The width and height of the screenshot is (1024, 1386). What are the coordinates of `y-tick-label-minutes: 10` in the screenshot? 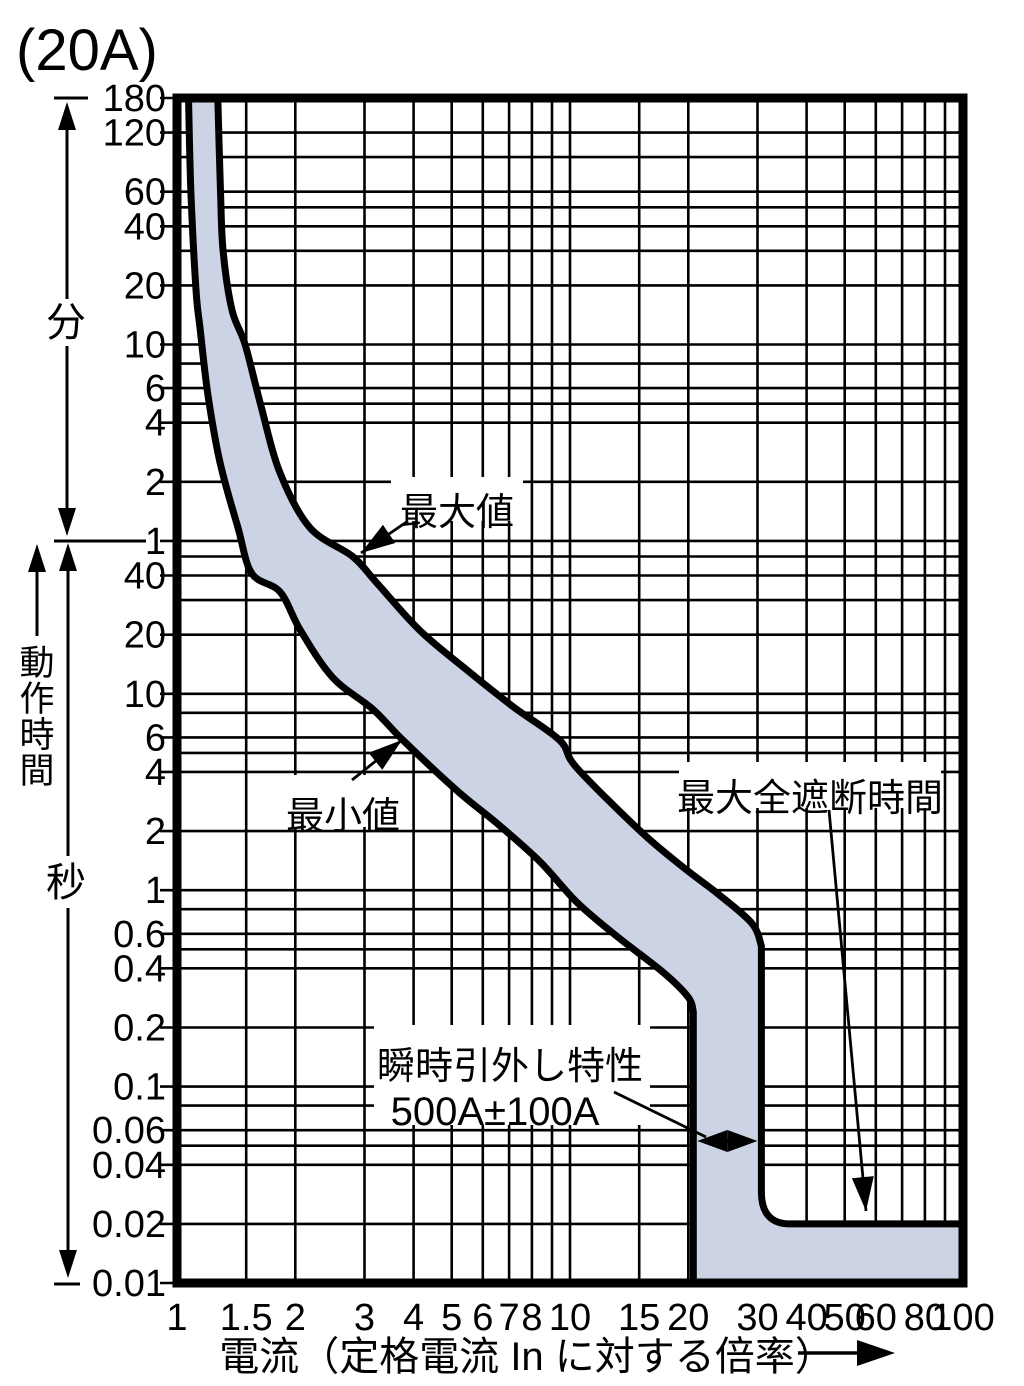 It's located at (145, 346).